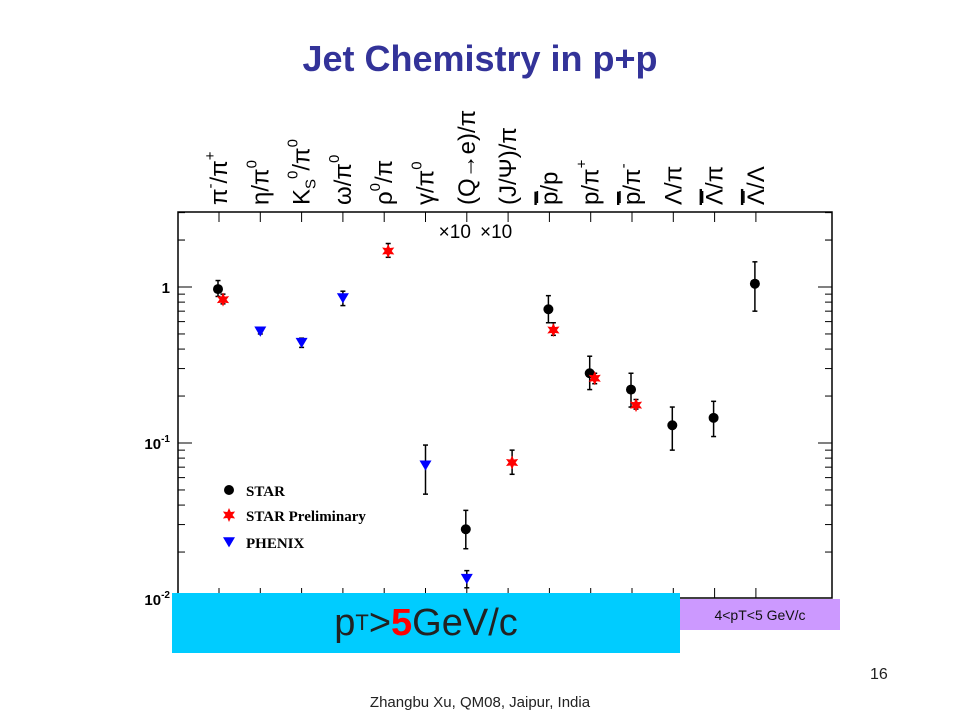  I want to click on pt-range-label: 4<pT<5 GeV/c, so click(760, 614).